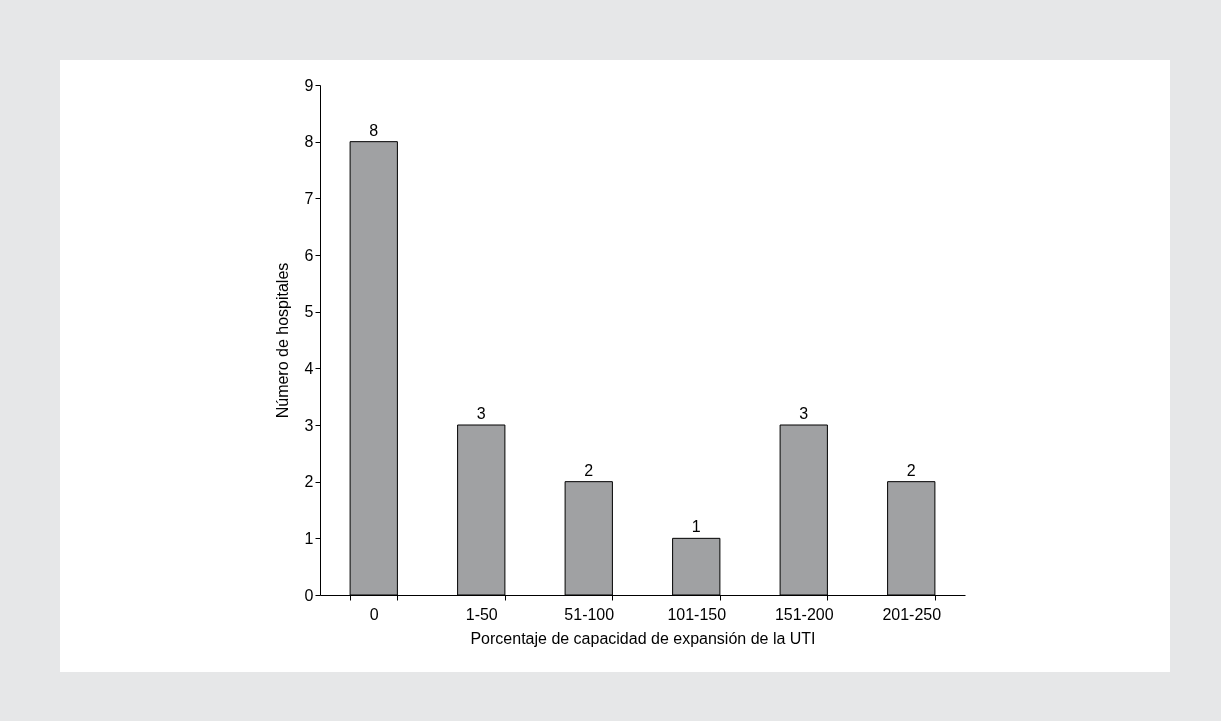  What do you see at coordinates (309, 255) in the screenshot?
I see `y-tick-label: 6` at bounding box center [309, 255].